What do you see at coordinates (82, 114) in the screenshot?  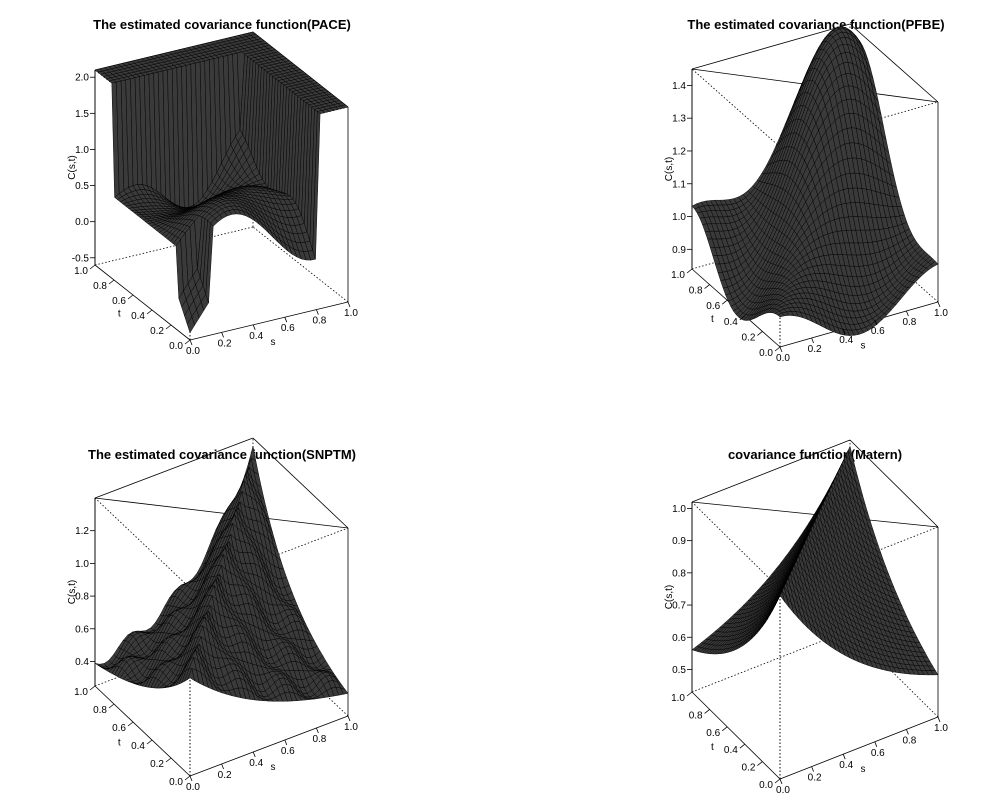 I see `z-tick-label: 1.5` at bounding box center [82, 114].